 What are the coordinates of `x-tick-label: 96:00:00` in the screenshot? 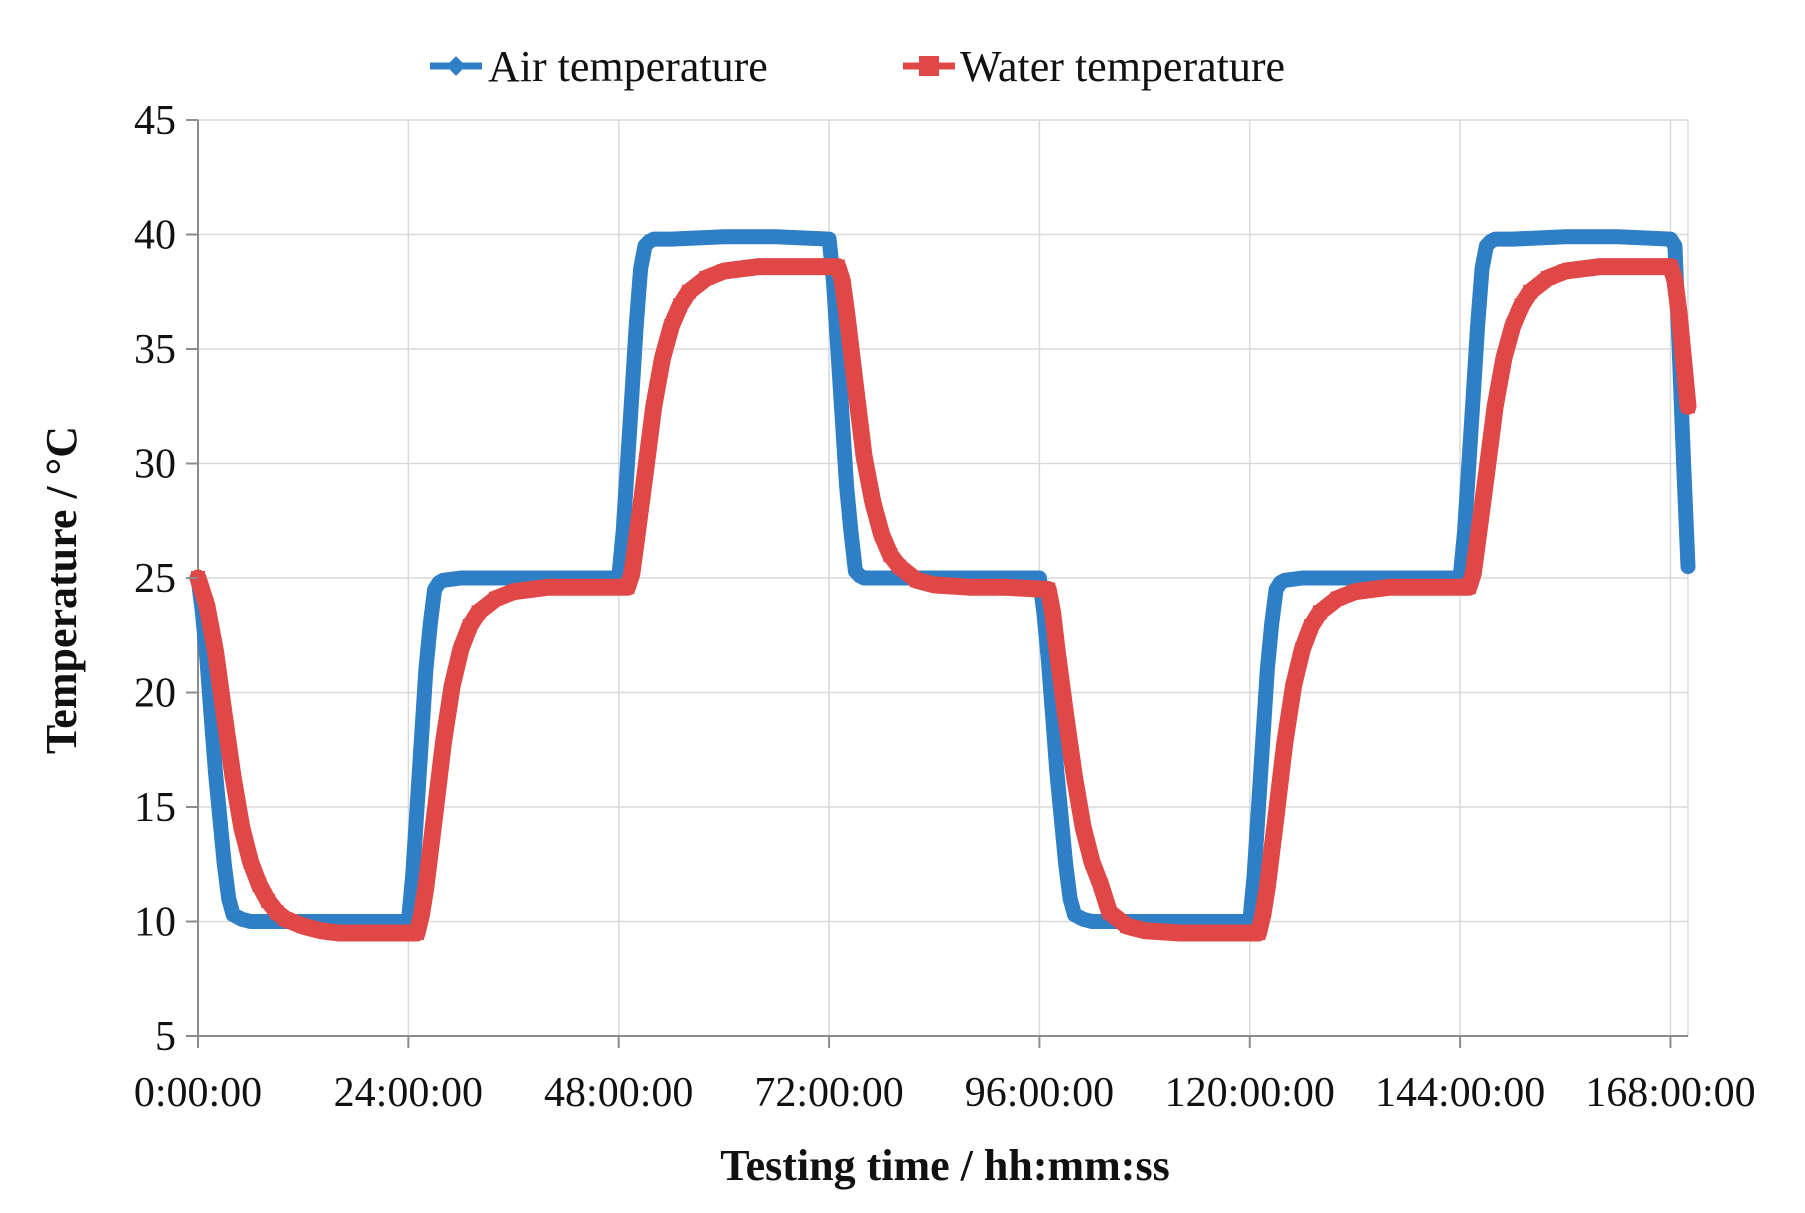 It's located at (1039, 1093).